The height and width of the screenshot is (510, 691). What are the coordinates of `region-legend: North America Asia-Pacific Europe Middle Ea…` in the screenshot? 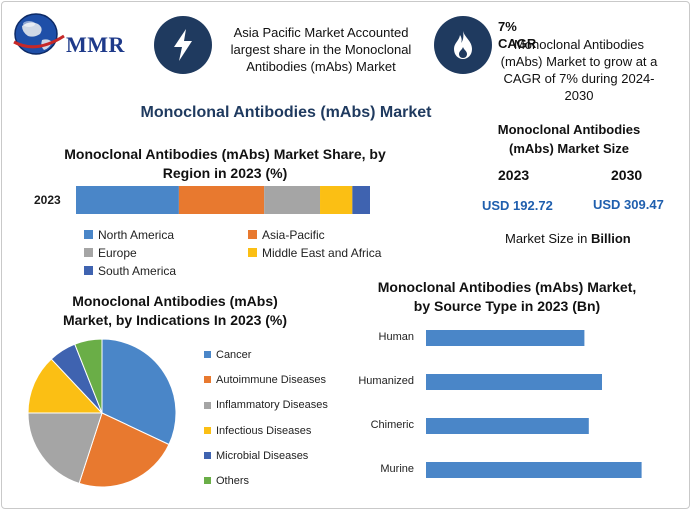 It's located at (244, 254).